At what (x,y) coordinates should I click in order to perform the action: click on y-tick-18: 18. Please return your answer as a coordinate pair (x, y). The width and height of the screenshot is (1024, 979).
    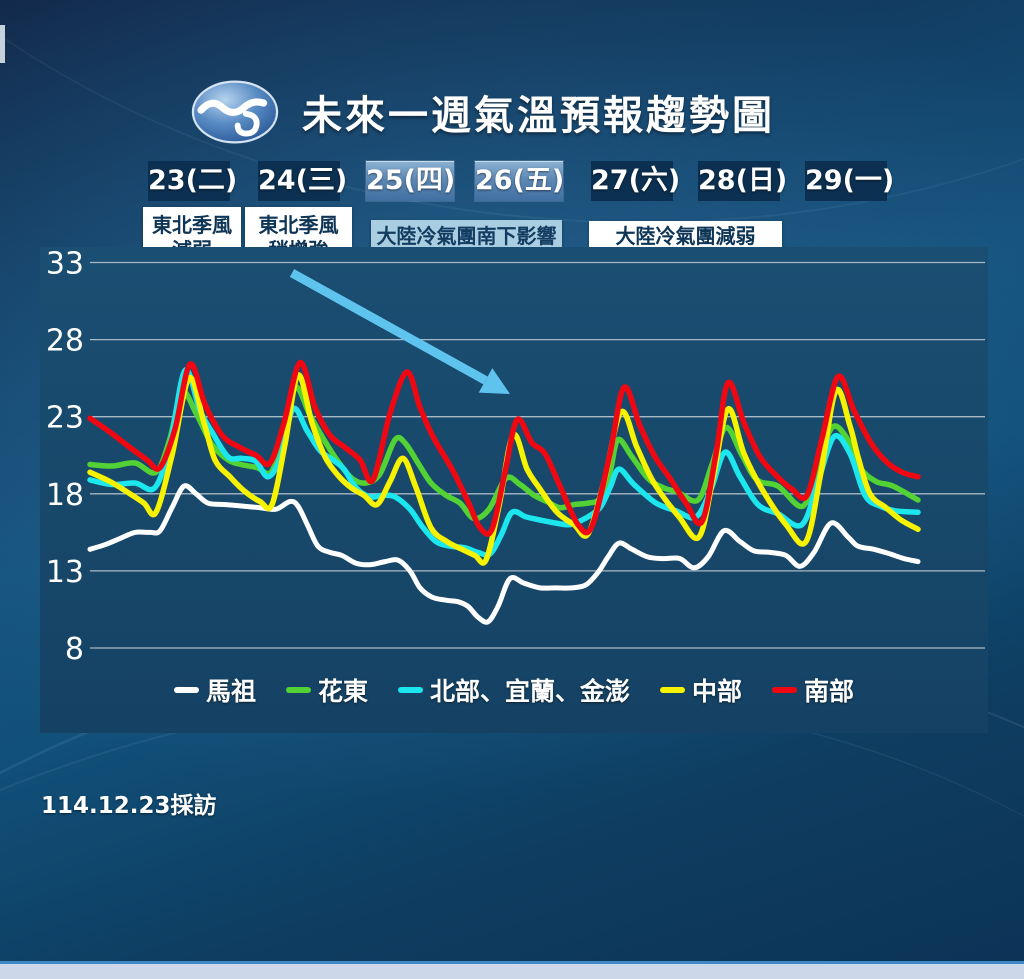
    Looking at the image, I should click on (65, 495).